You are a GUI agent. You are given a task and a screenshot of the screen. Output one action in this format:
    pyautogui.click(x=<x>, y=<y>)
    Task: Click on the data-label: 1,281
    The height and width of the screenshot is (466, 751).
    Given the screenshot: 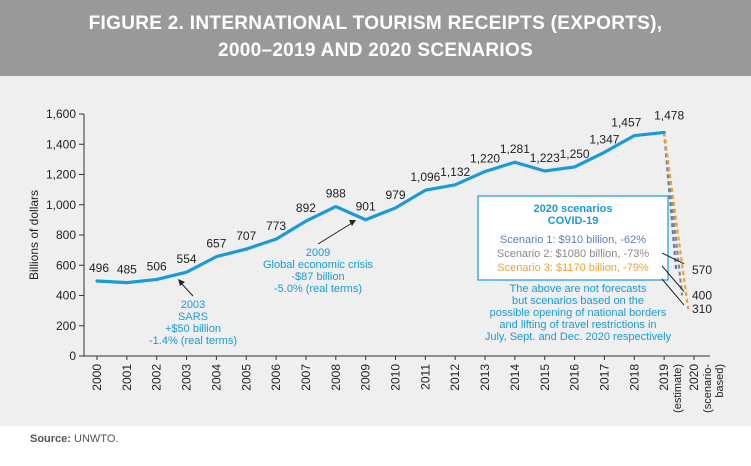 What is the action you would take?
    pyautogui.click(x=515, y=149)
    